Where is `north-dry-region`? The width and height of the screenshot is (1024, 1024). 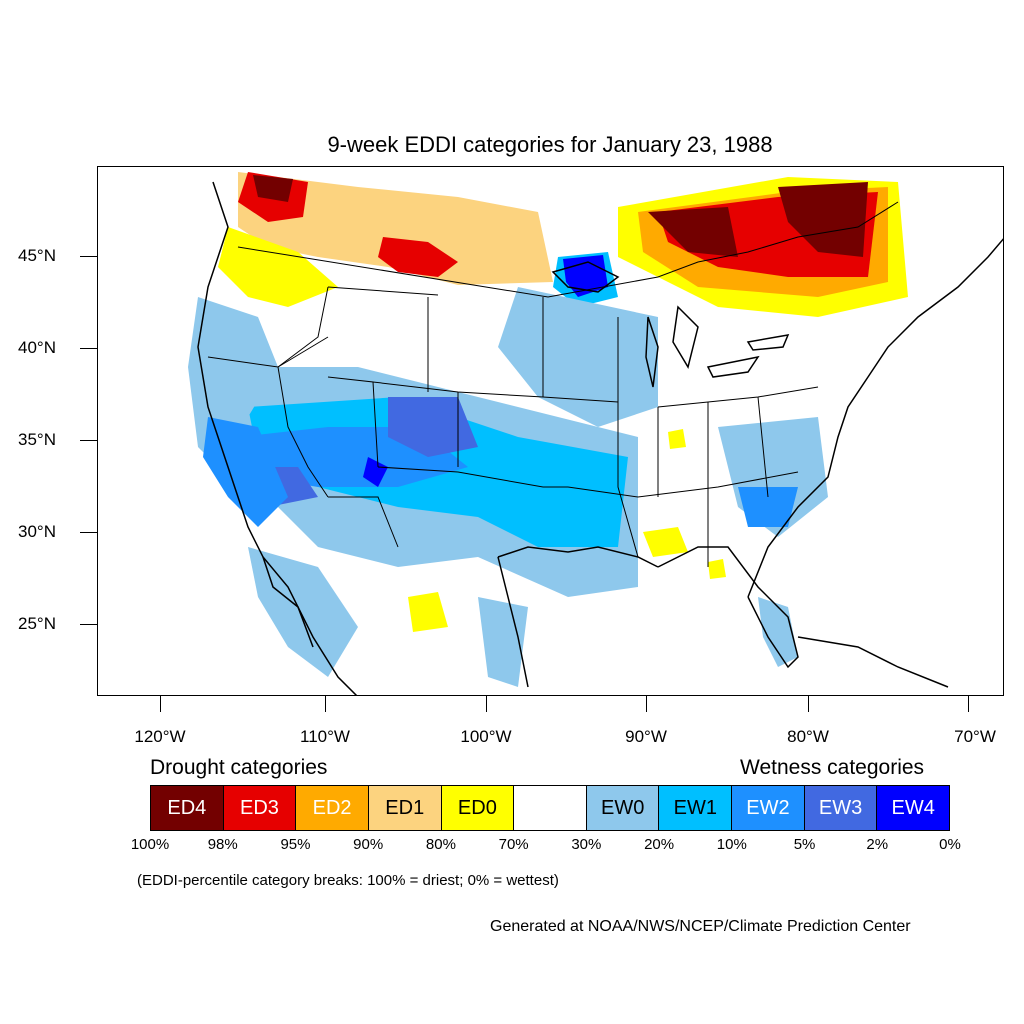 north-dry-region is located at coordinates (395, 228).